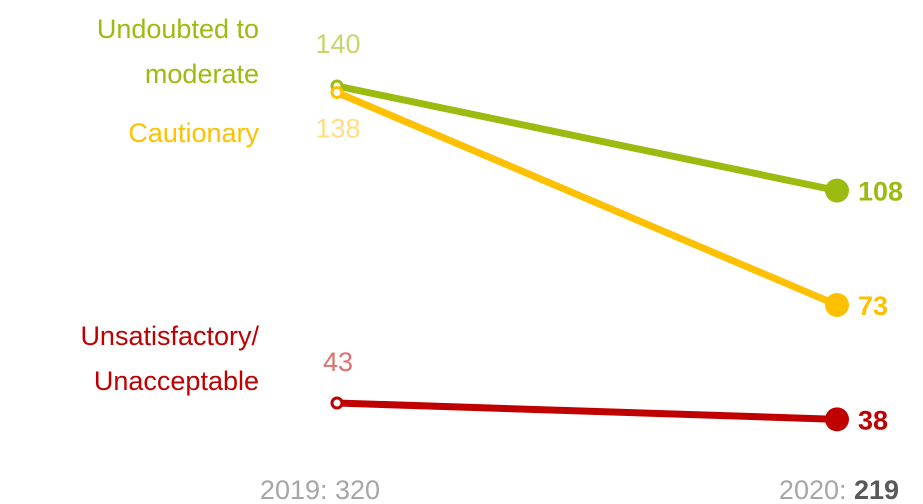 Image resolution: width=923 pixels, height=504 pixels. I want to click on series-name-cautionary: Cautionary, so click(193, 133).